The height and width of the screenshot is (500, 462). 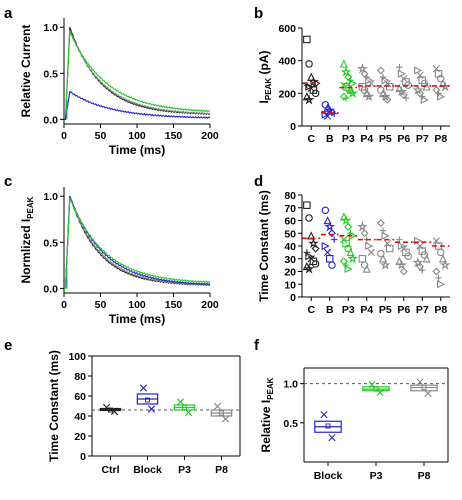 I want to click on panel-label-b: b, so click(x=258, y=13).